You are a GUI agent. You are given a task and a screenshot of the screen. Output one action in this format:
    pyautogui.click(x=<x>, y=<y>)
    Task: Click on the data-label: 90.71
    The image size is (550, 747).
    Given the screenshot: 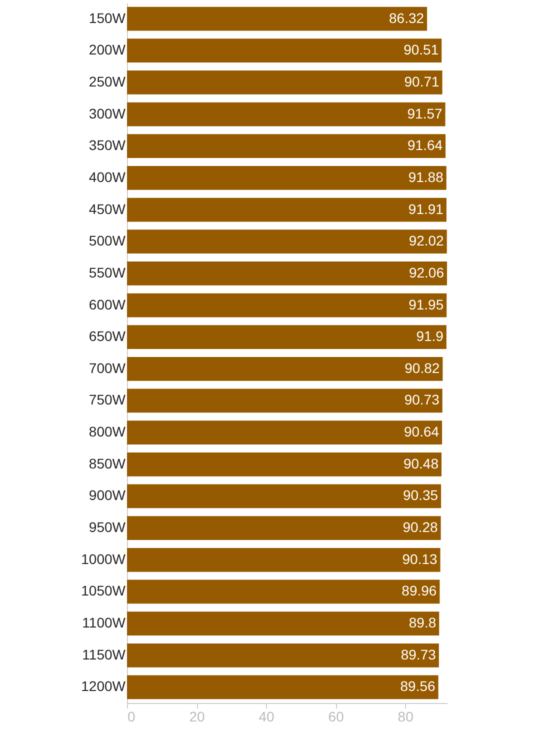 What is the action you would take?
    pyautogui.click(x=422, y=81)
    